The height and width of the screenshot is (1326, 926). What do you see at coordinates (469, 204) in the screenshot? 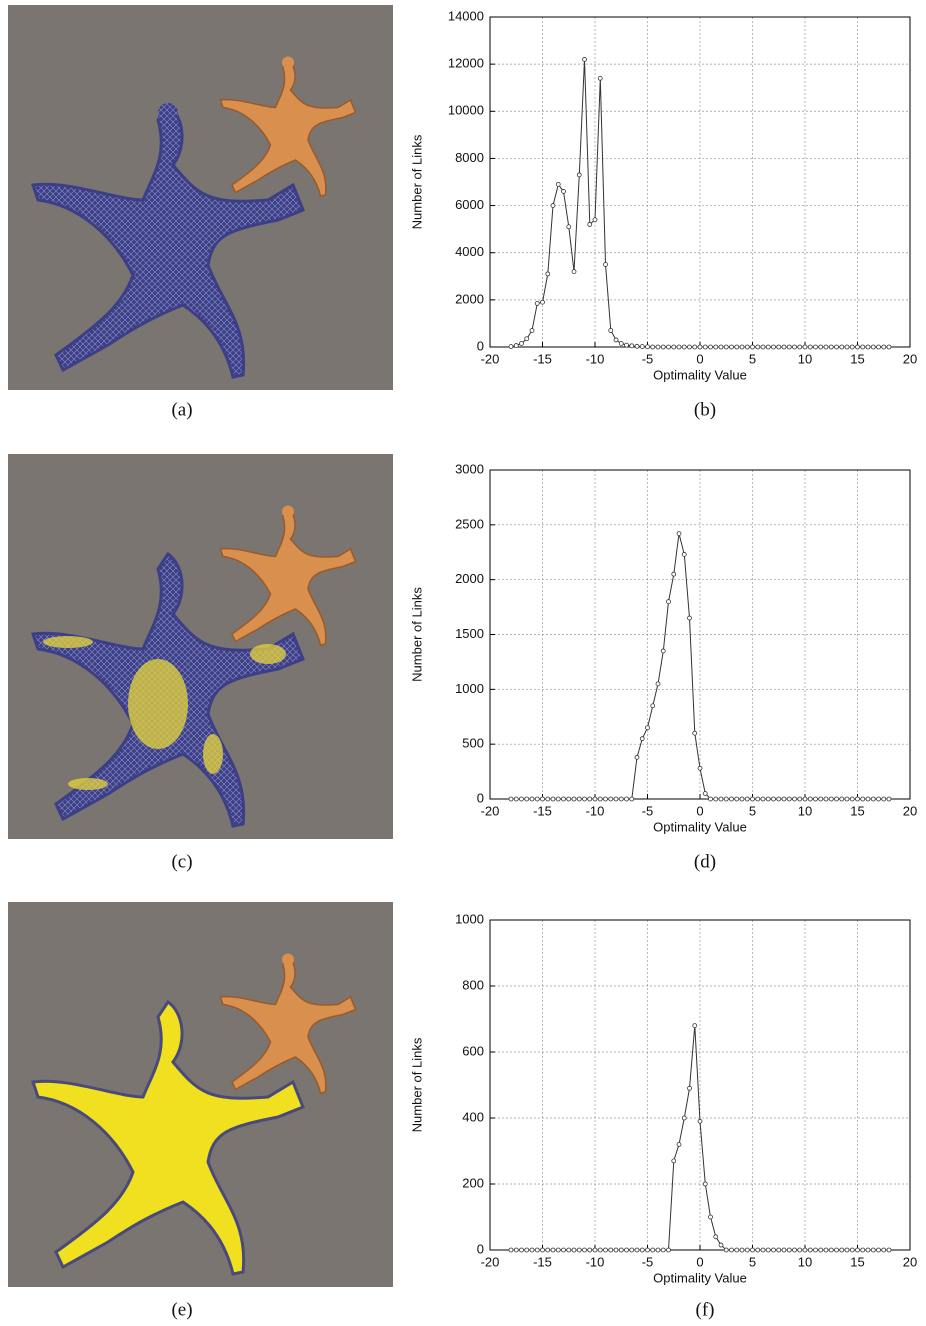
I see `y-tick-label: 6000` at bounding box center [469, 204].